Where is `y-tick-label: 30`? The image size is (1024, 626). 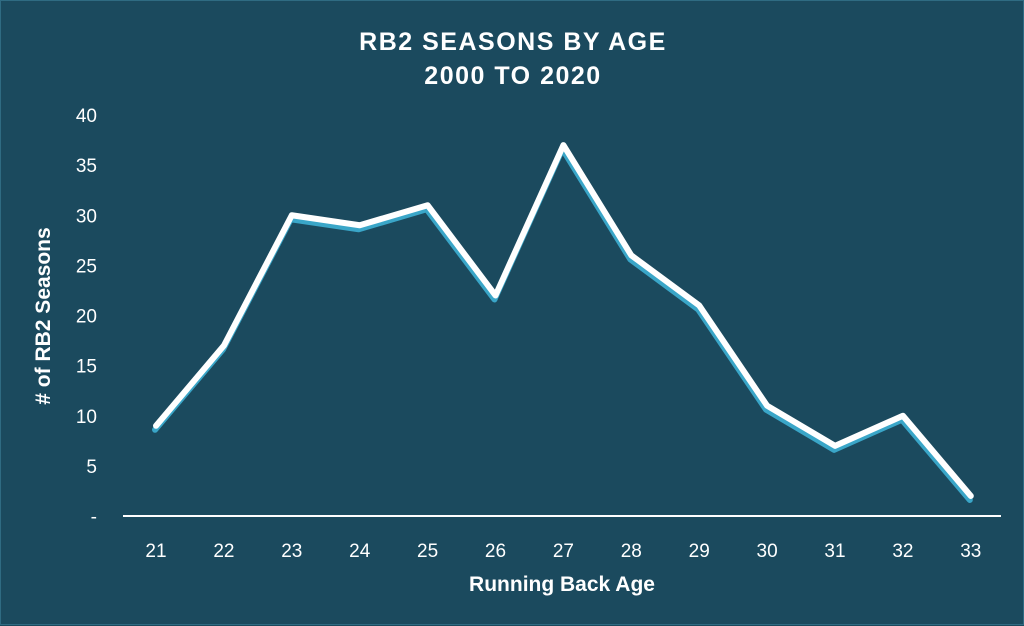 y-tick-label: 30 is located at coordinates (86, 216).